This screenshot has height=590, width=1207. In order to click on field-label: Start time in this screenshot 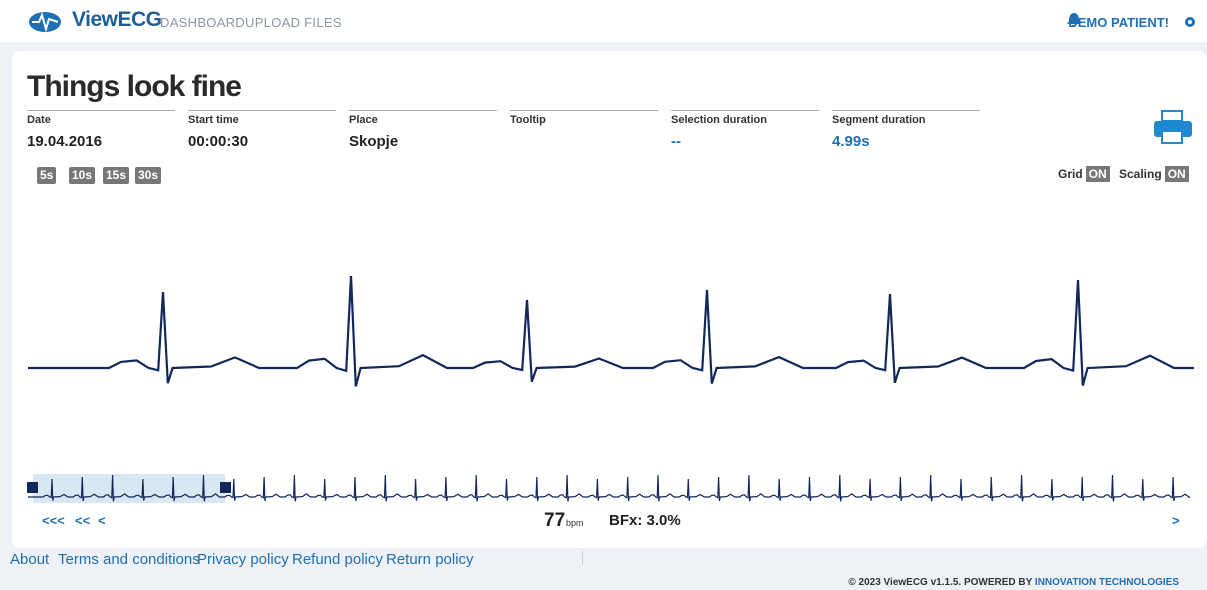, I will do `click(262, 118)`.